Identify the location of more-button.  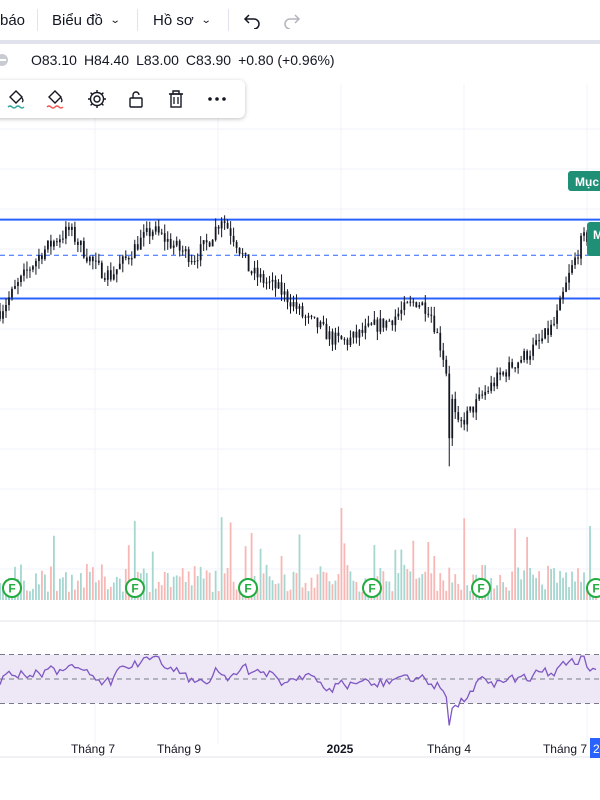
(217, 99).